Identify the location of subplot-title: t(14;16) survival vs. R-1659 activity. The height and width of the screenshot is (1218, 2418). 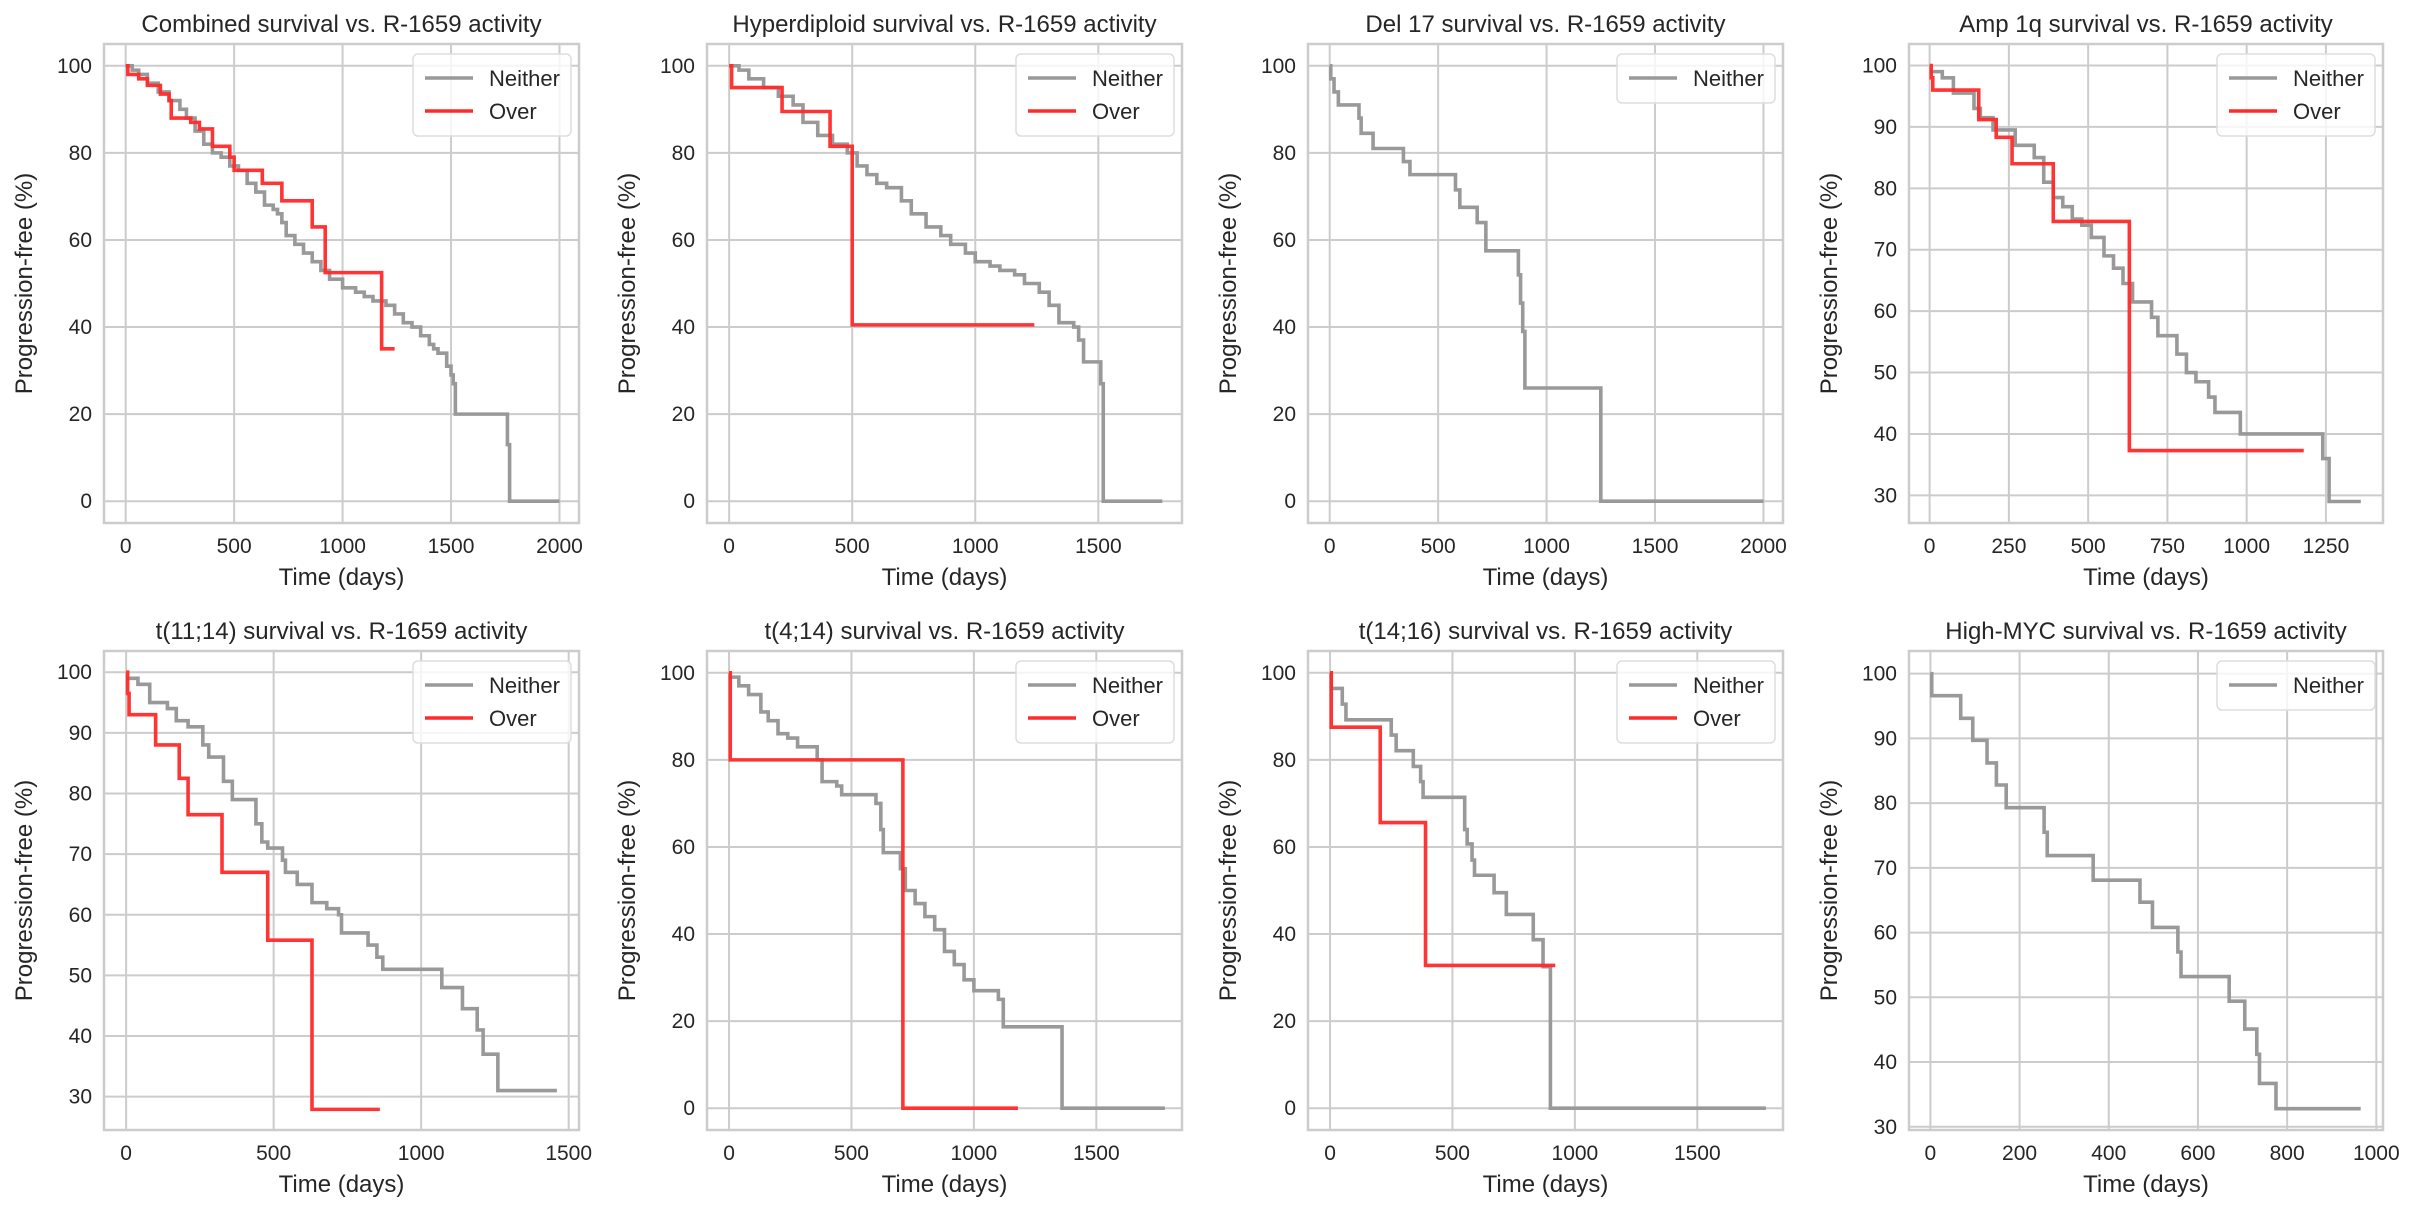
(1545, 631).